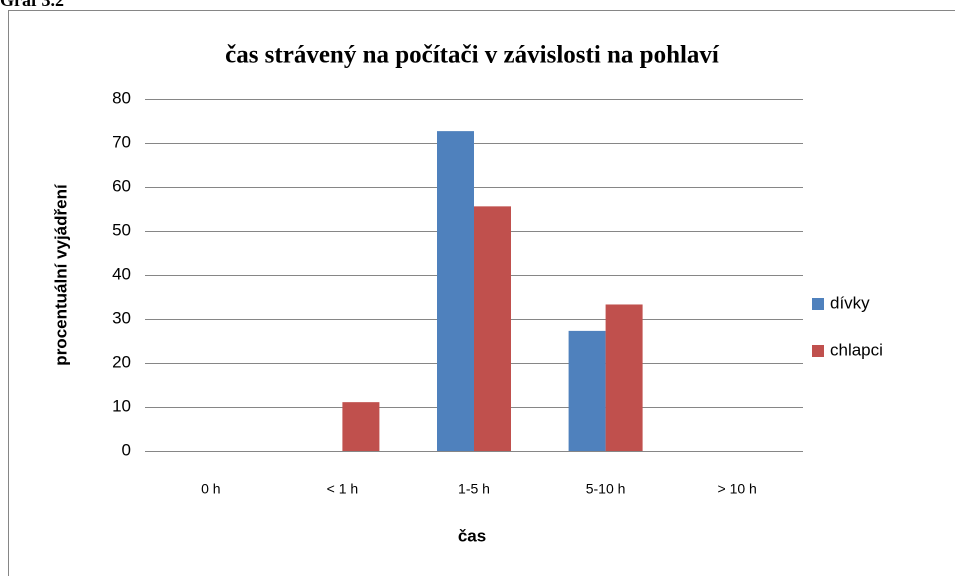 The image size is (955, 576). Describe the element at coordinates (121, 273) in the screenshot. I see `y-tick-label: 40` at that location.